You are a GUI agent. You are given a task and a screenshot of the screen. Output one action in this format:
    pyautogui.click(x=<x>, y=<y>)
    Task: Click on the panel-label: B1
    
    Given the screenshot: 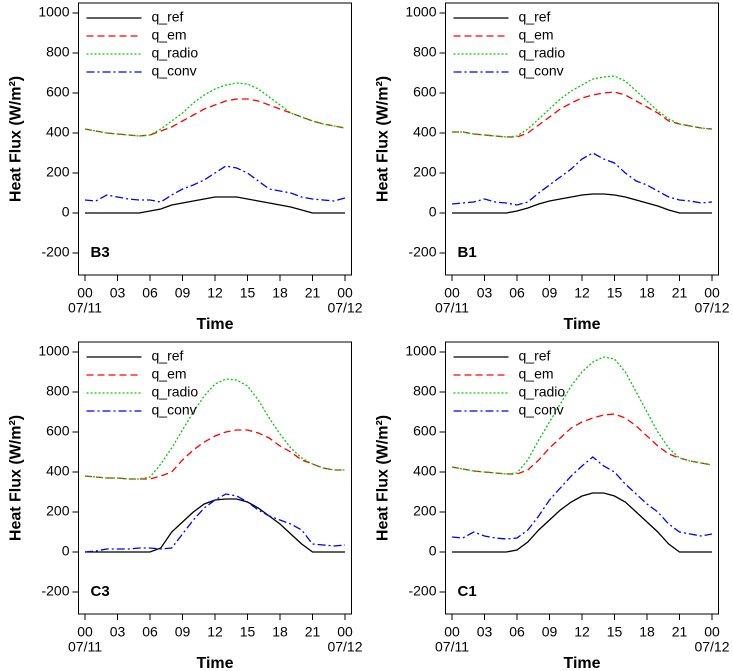 What is the action you would take?
    pyautogui.click(x=467, y=252)
    